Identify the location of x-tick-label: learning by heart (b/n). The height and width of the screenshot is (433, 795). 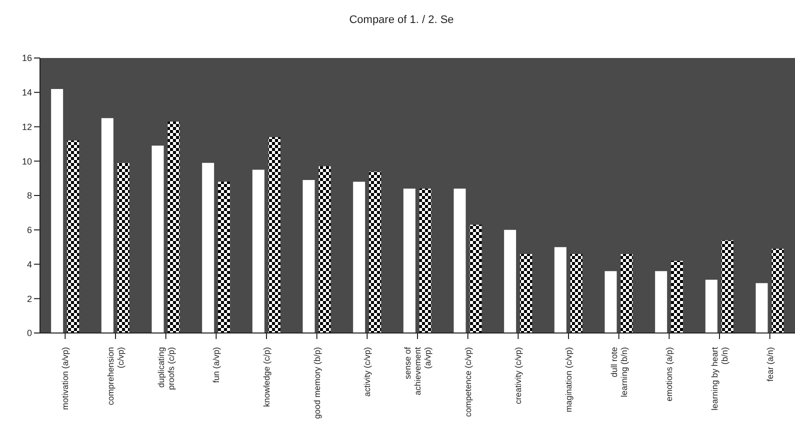
(720, 378).